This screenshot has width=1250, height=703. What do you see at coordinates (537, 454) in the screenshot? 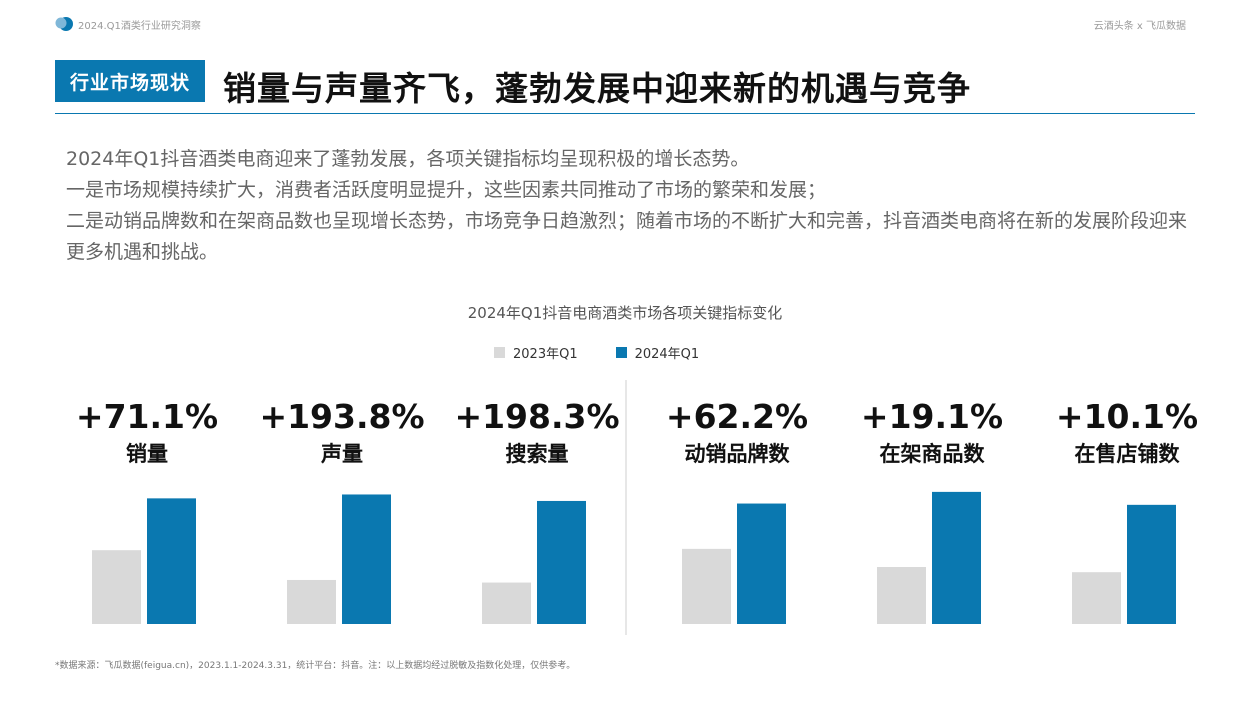
I see `category-label: 搜索量` at bounding box center [537, 454].